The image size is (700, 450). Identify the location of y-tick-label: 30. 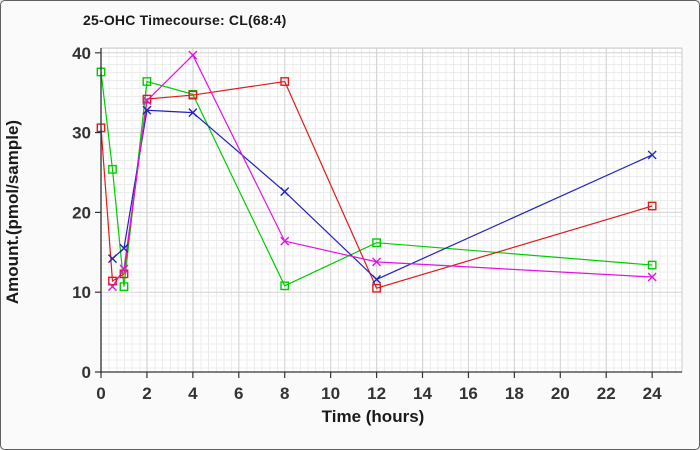
(81, 133).